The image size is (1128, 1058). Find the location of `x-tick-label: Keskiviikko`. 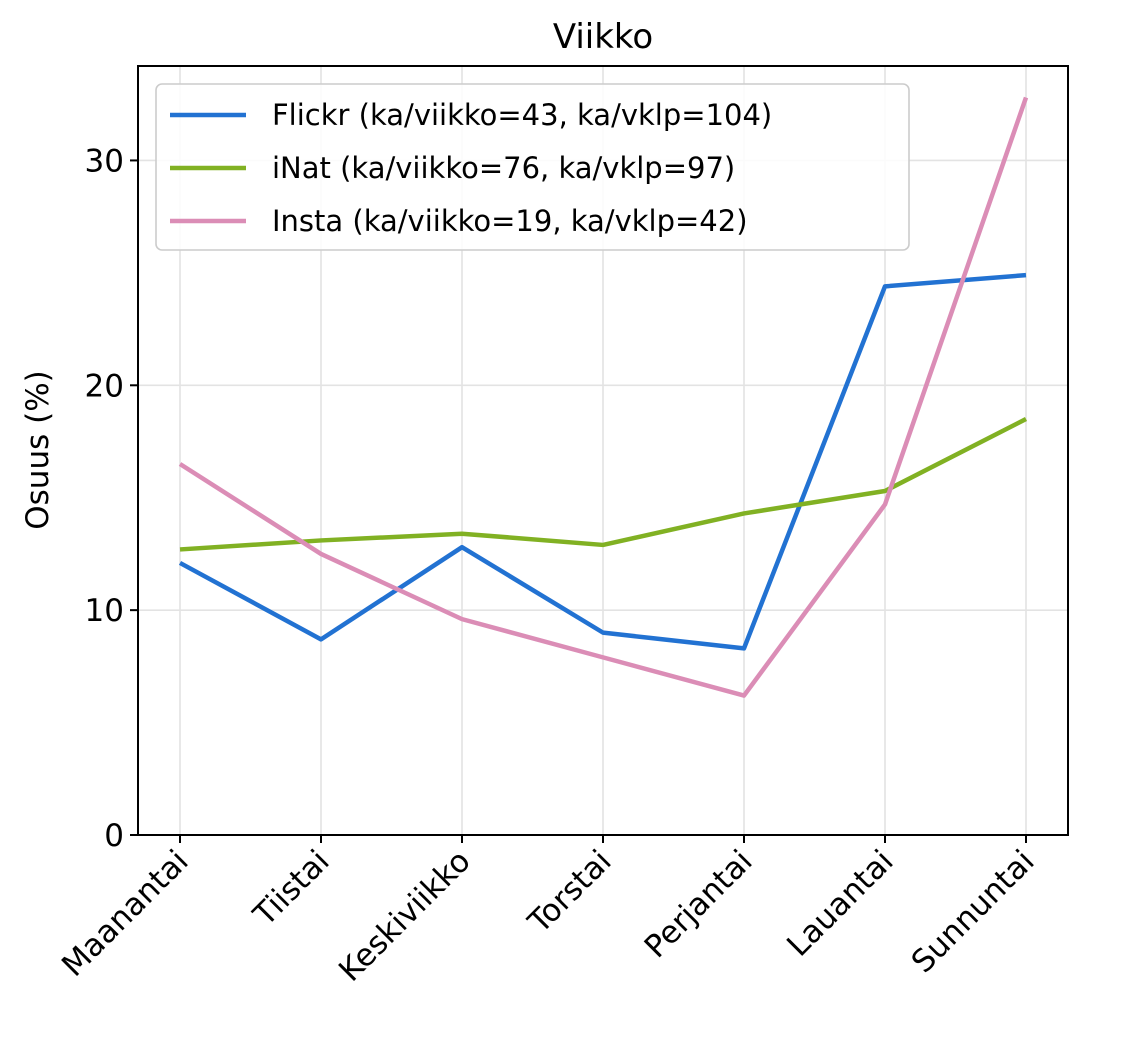

x-tick-label: Keskiviikko is located at coordinates (405, 916).